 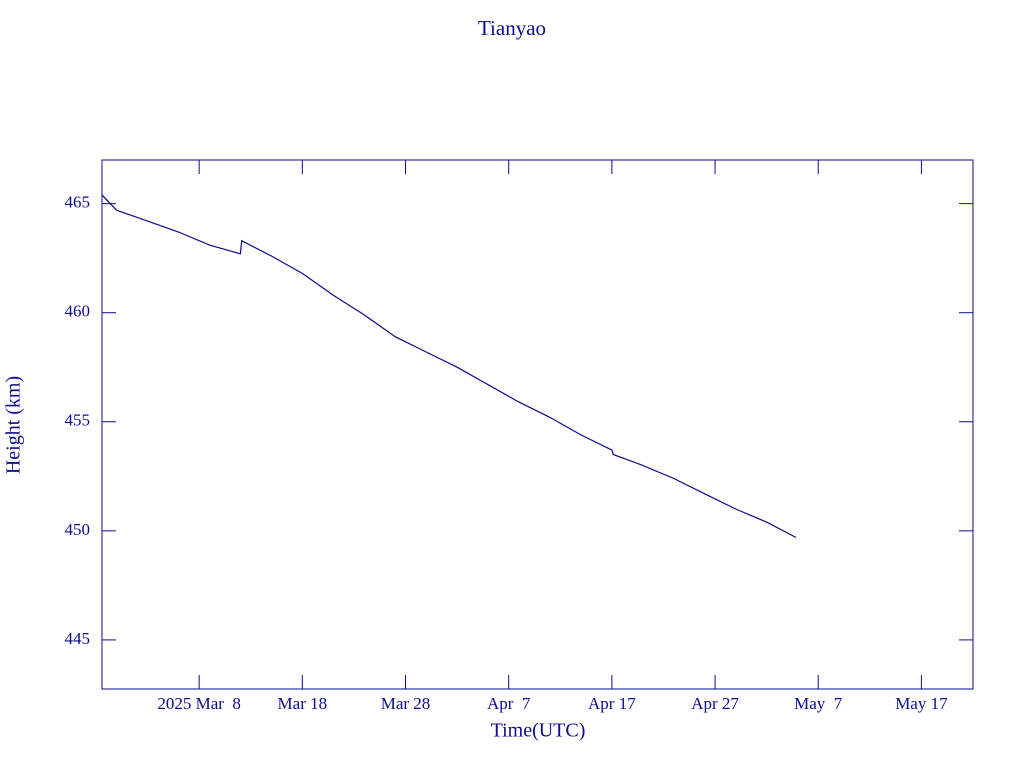 What do you see at coordinates (818, 703) in the screenshot?
I see `x-tick-label: May 7` at bounding box center [818, 703].